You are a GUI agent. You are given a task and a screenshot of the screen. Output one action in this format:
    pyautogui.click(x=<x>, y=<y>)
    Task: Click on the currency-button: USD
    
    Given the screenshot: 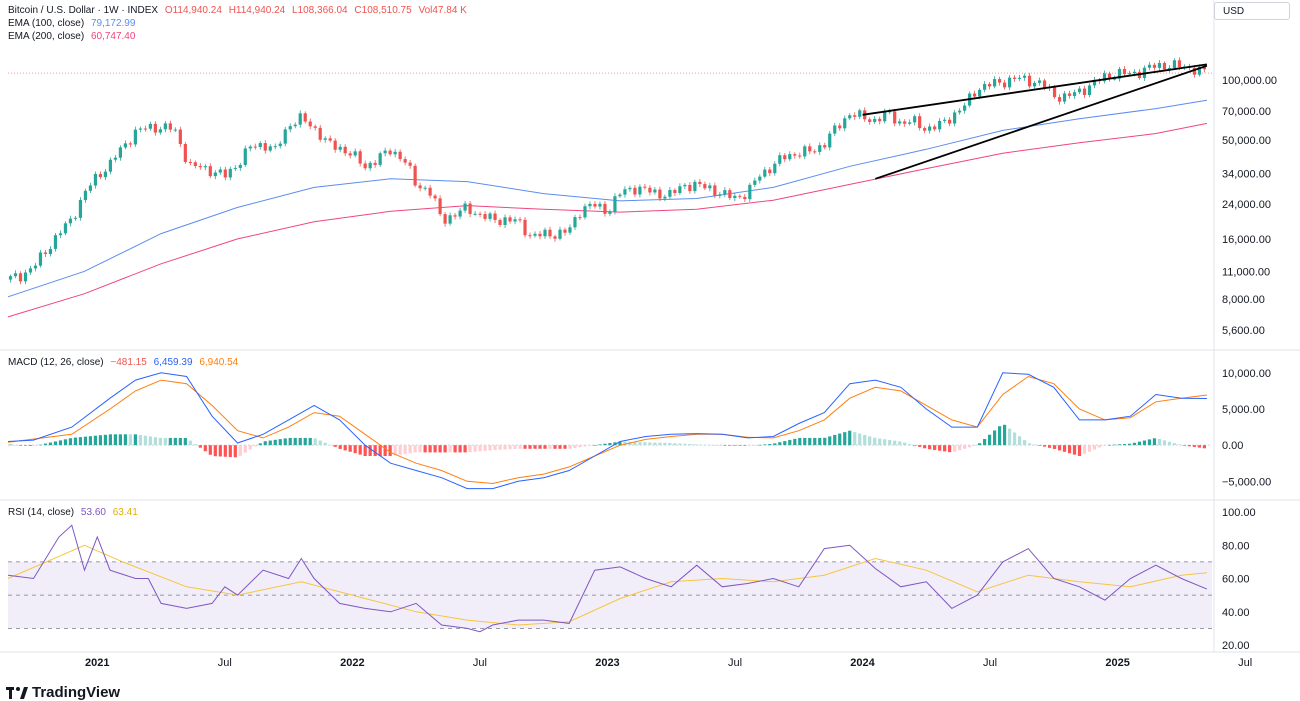 What is the action you would take?
    pyautogui.click(x=1252, y=11)
    